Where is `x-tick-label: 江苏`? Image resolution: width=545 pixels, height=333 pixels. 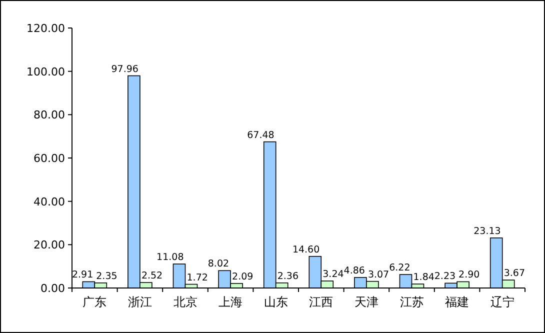
x-tick-label: 江苏 is located at coordinates (412, 302).